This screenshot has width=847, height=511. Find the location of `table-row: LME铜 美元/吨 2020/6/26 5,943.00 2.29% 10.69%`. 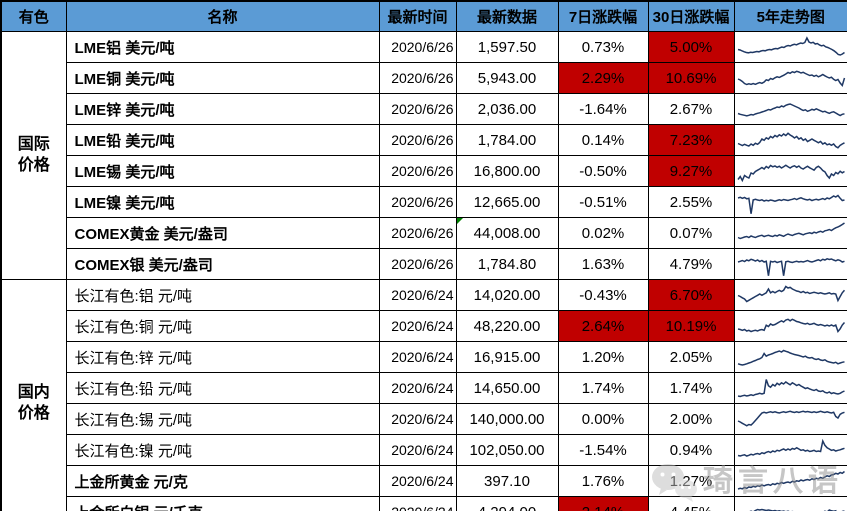

table-row: LME铜 美元/吨 2020/6/26 5,943.00 2.29% 10.69% is located at coordinates (424, 78).